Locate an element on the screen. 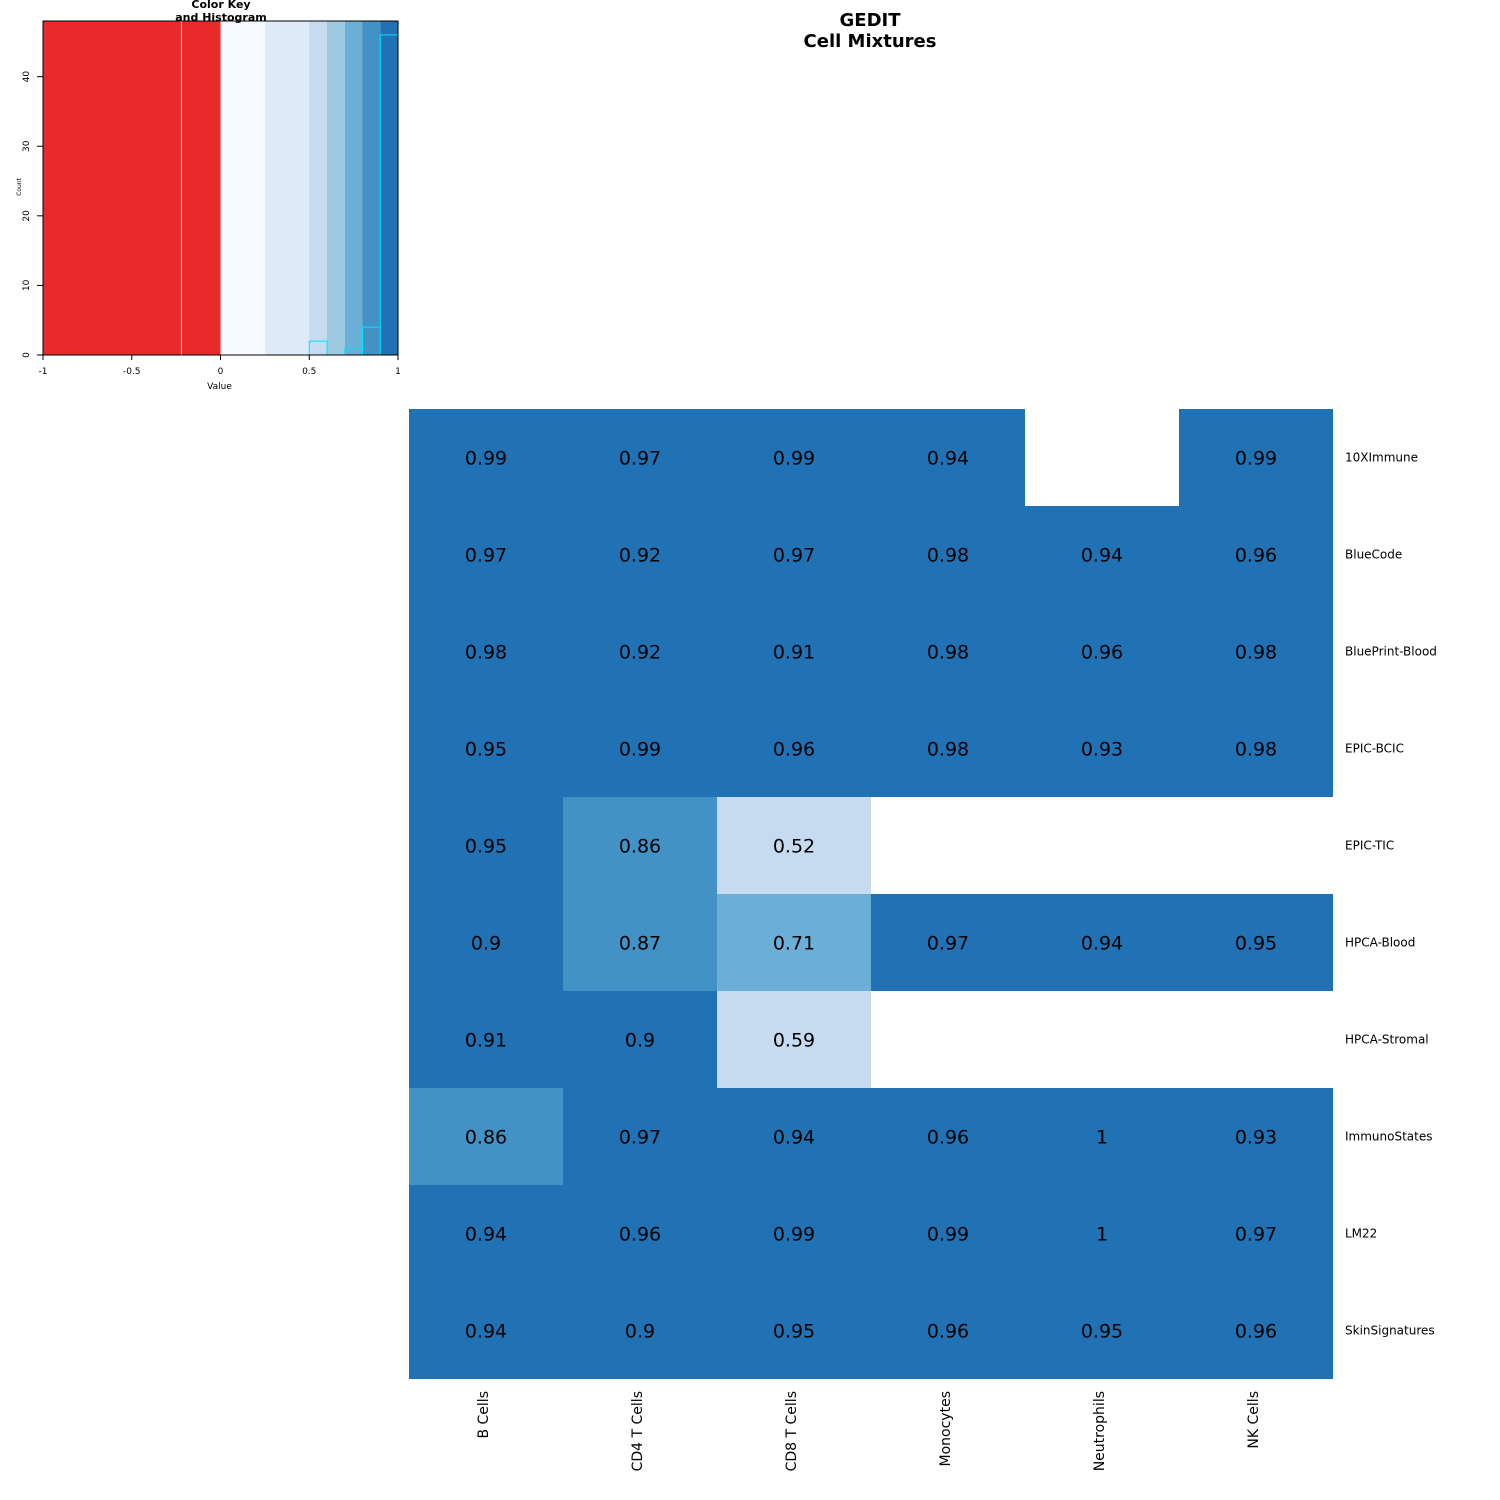  column-label: NK Cells is located at coordinates (1254, 1420).